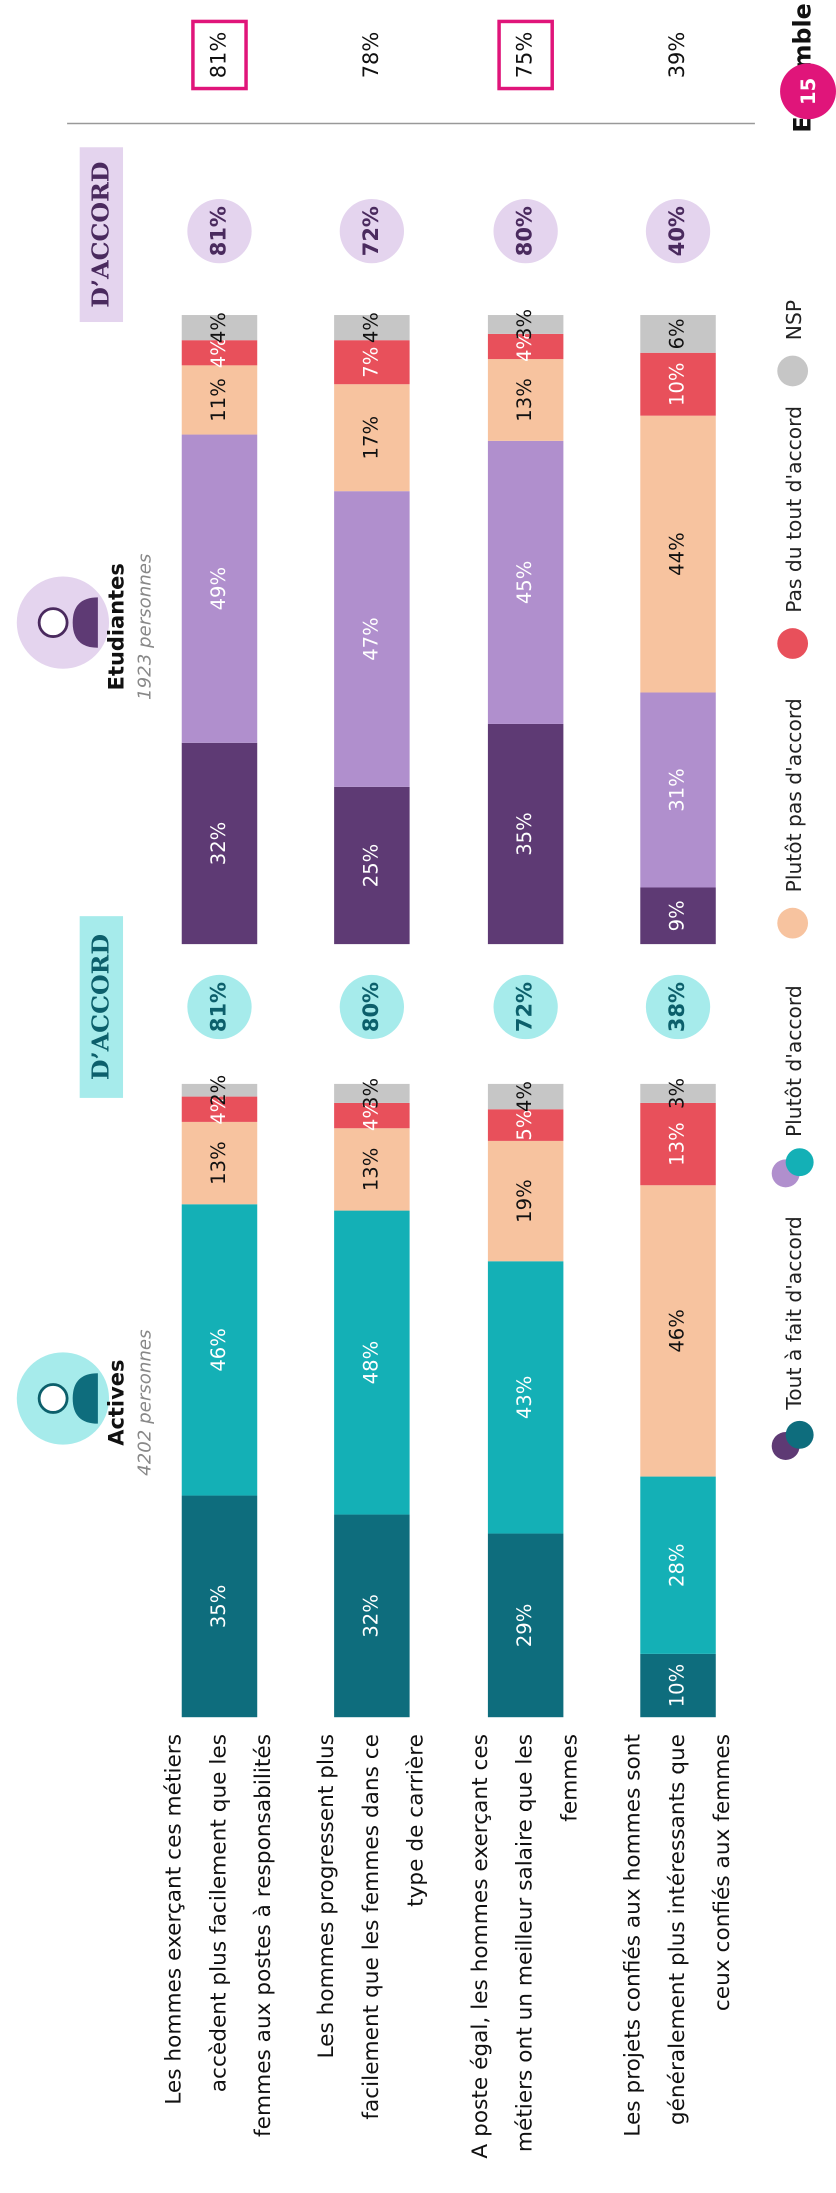 The image size is (836, 2193). Describe the element at coordinates (794, 509) in the screenshot. I see `legend-label: Pas du tout d'accord` at that location.